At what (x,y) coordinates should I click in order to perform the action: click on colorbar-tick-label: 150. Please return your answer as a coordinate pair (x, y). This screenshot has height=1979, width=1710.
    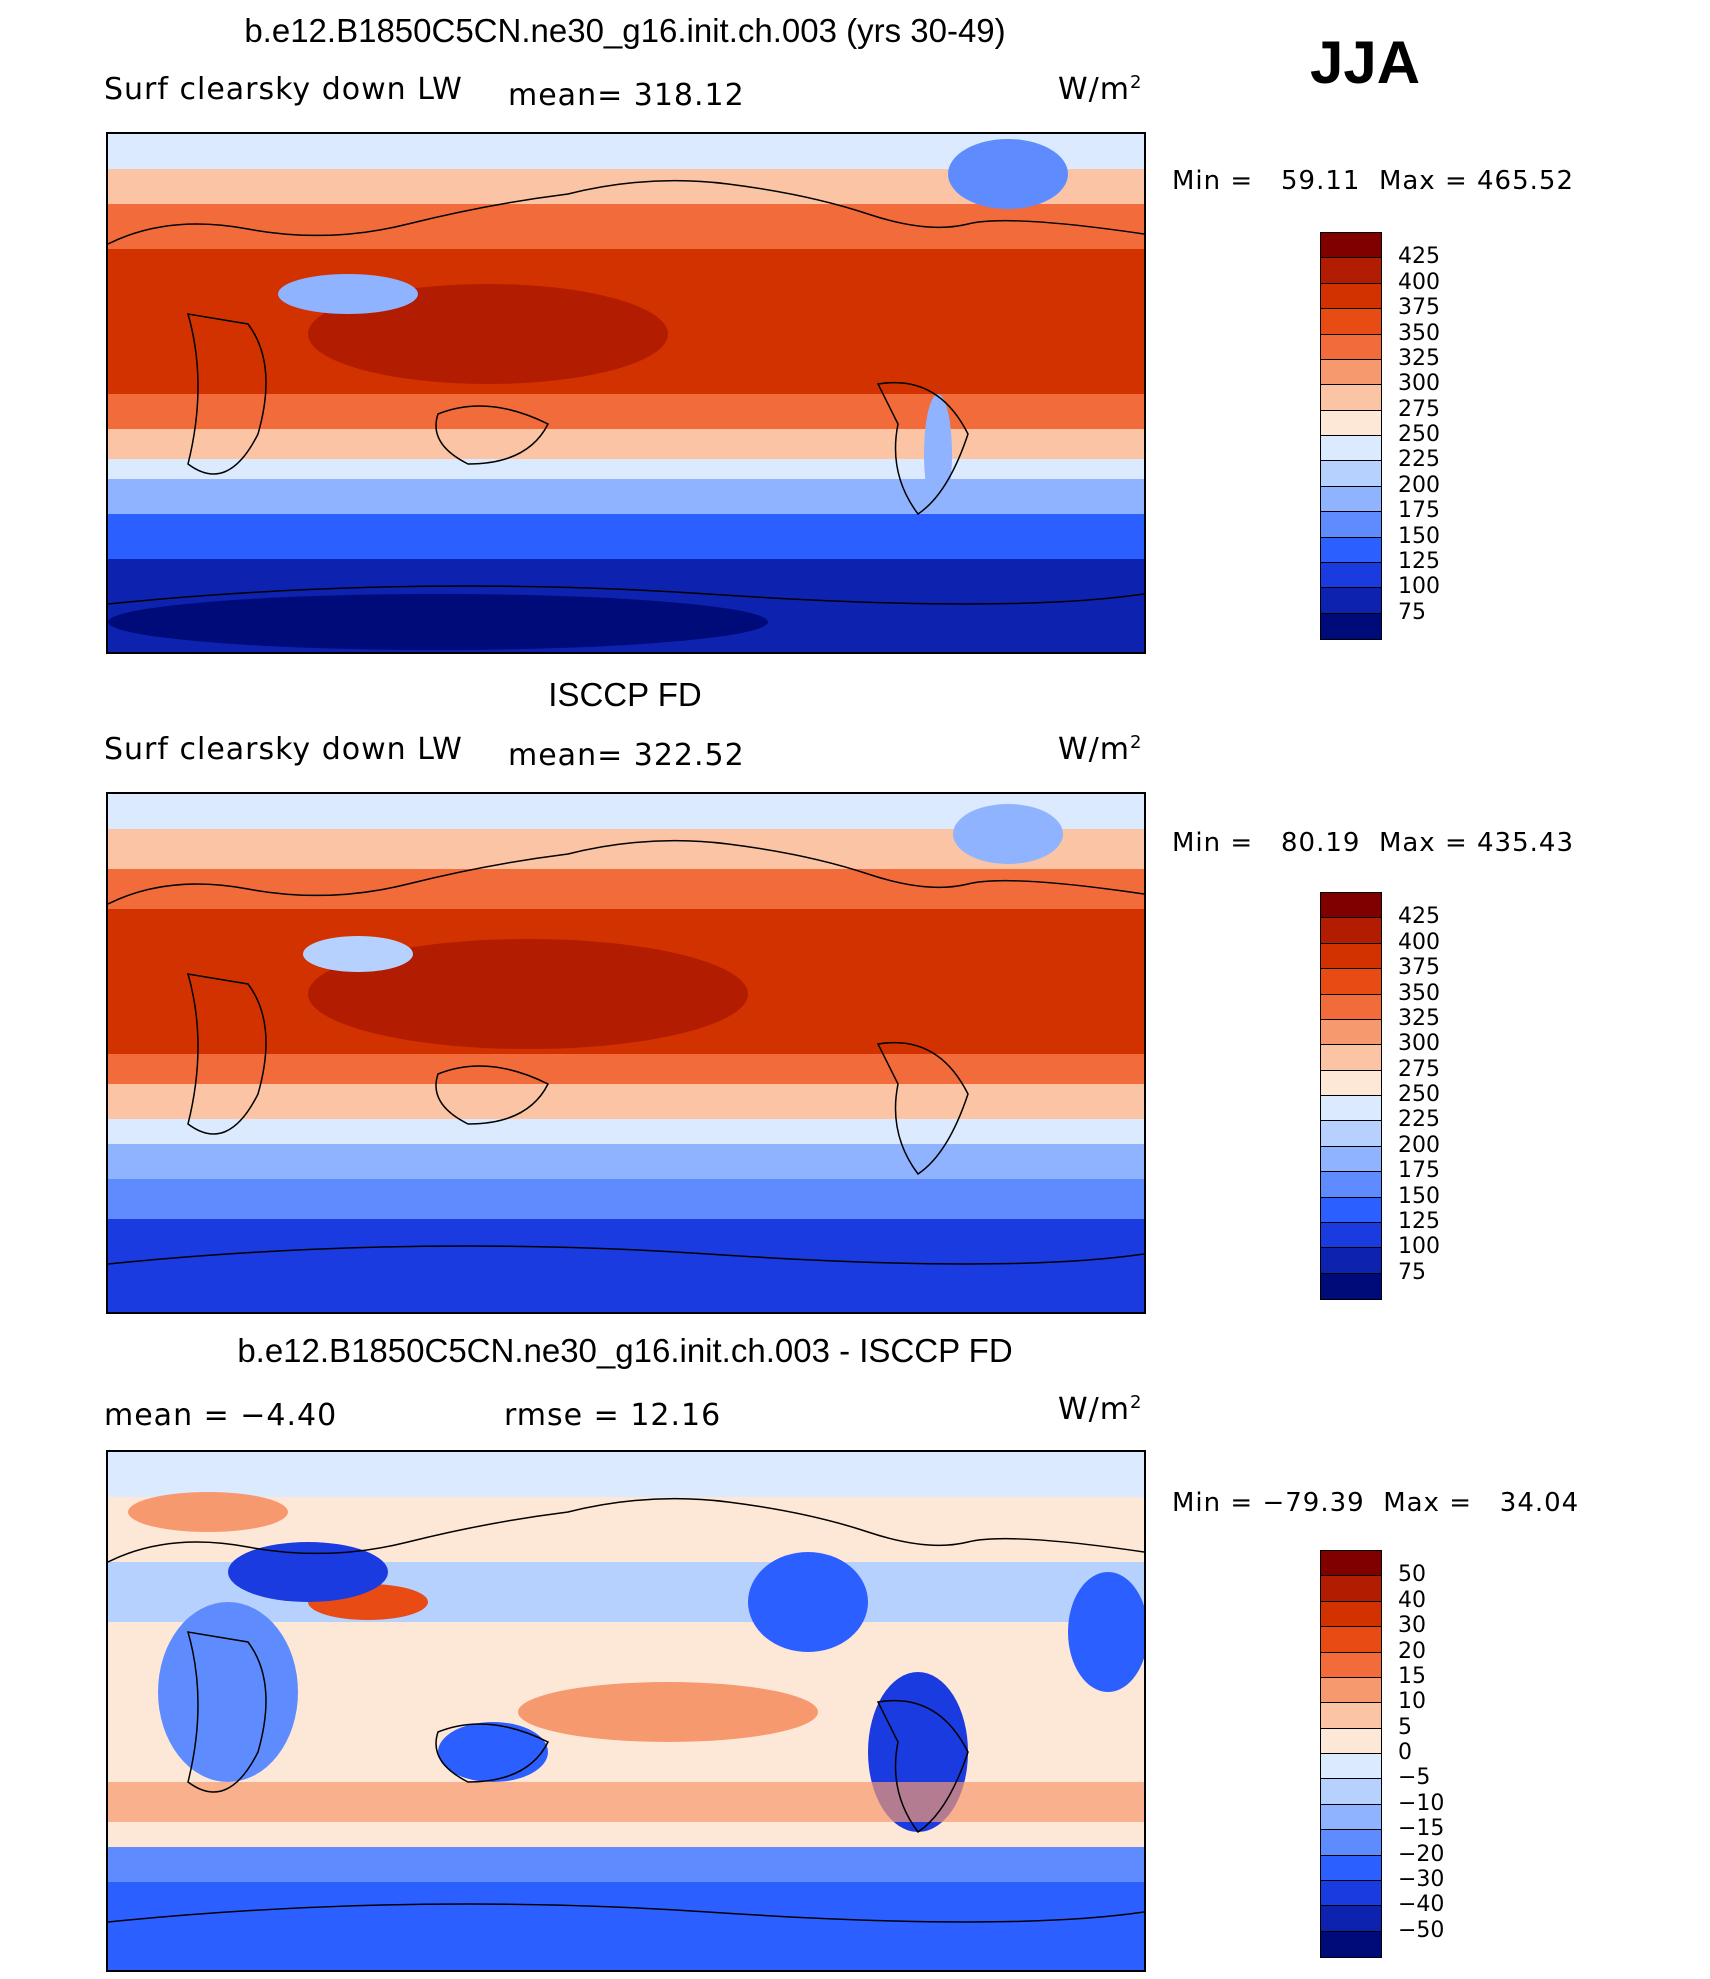
    Looking at the image, I should click on (1419, 536).